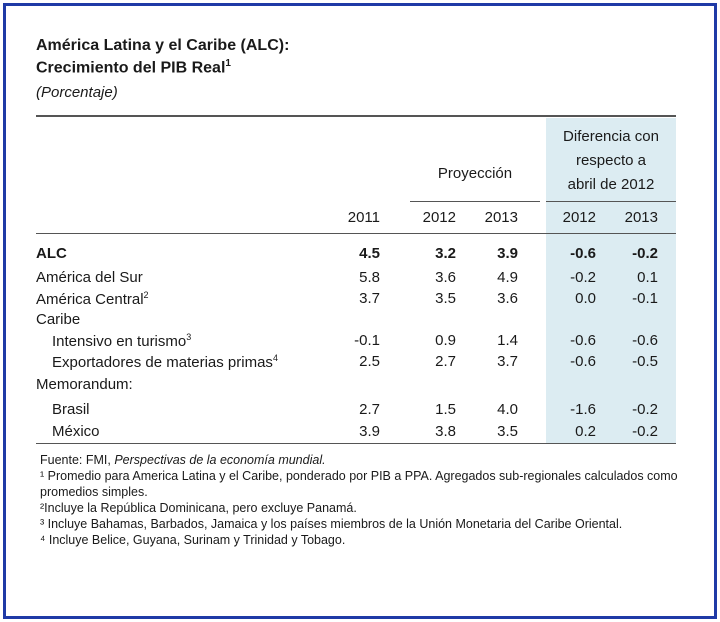  I want to click on table-cell: 2.5, so click(369, 361).